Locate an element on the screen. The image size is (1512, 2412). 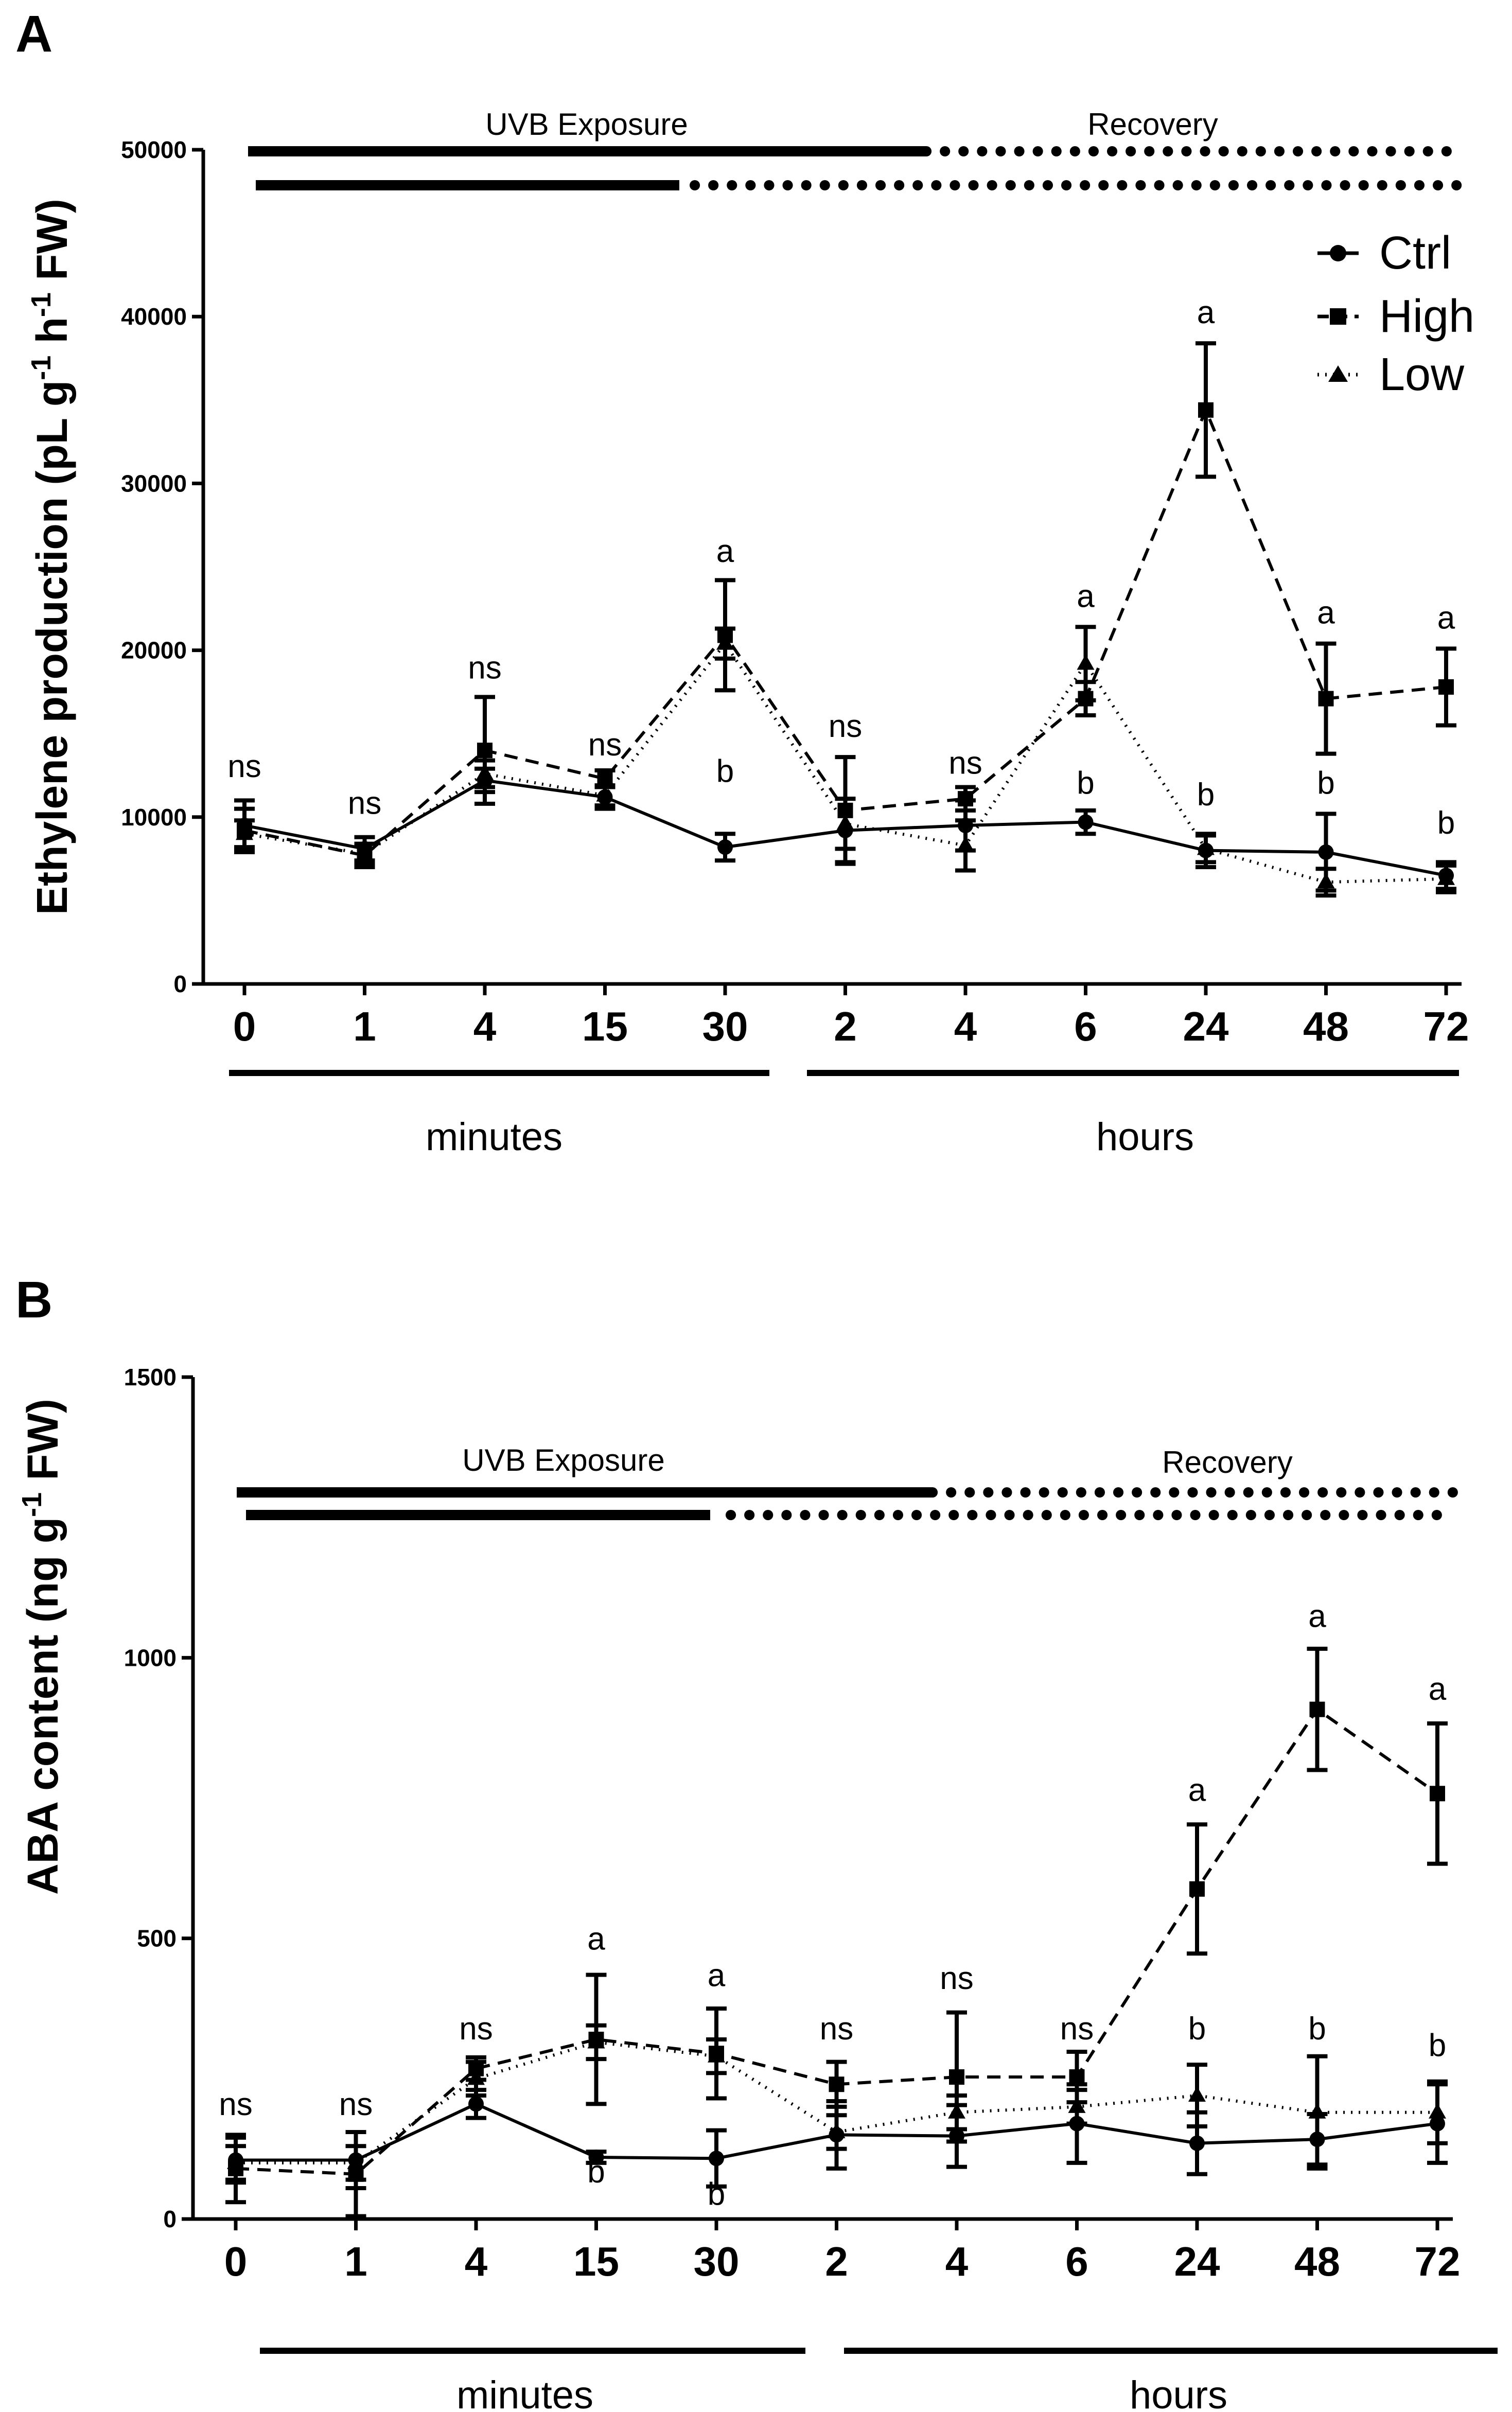
panel-a-y-tick-label: 0 is located at coordinates (180, 984).